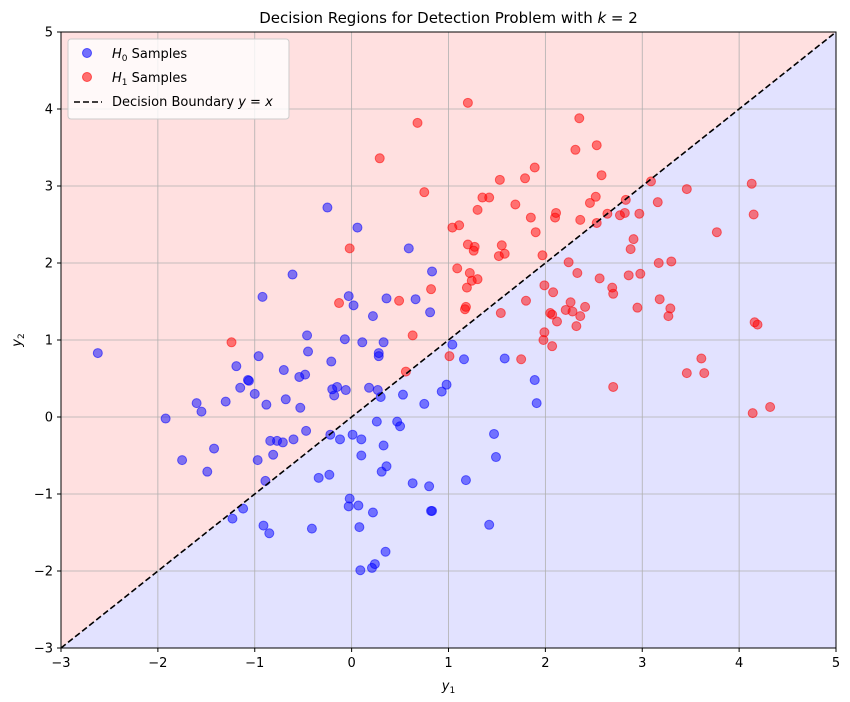 This screenshot has width=850, height=702. I want to click on chart-title-var: k, so click(602, 18).